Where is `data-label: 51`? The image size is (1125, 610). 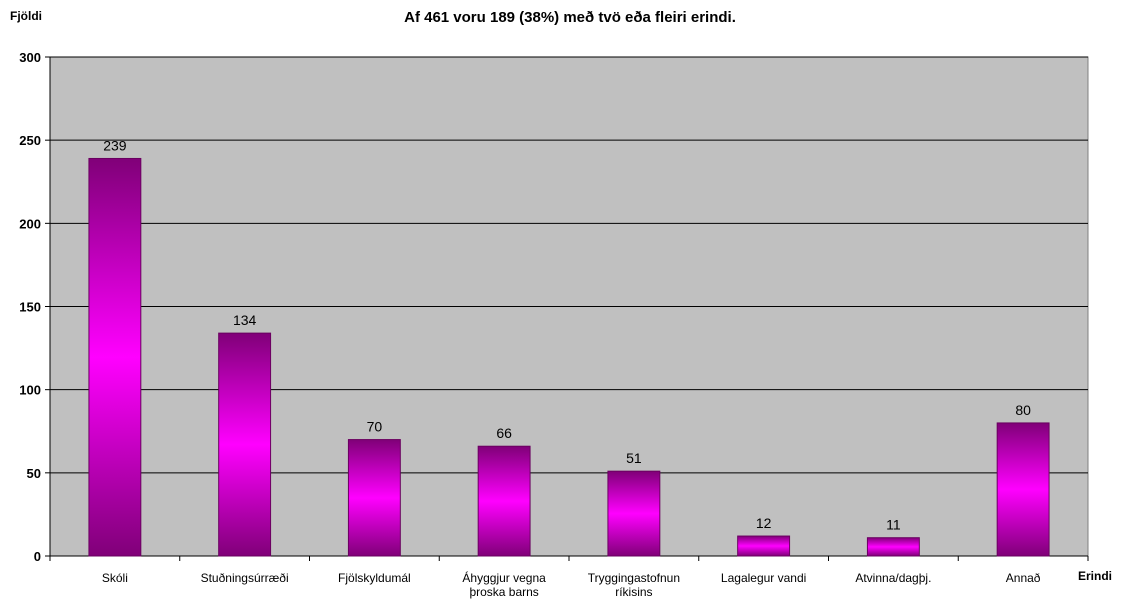 data-label: 51 is located at coordinates (634, 458).